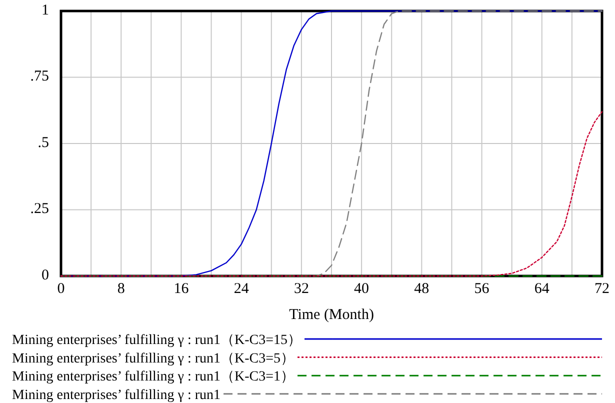  What do you see at coordinates (307, 358) in the screenshot?
I see `legend-item: Mining enterprises’ fulfilling γ : run1（K-C3=5）` at bounding box center [307, 358].